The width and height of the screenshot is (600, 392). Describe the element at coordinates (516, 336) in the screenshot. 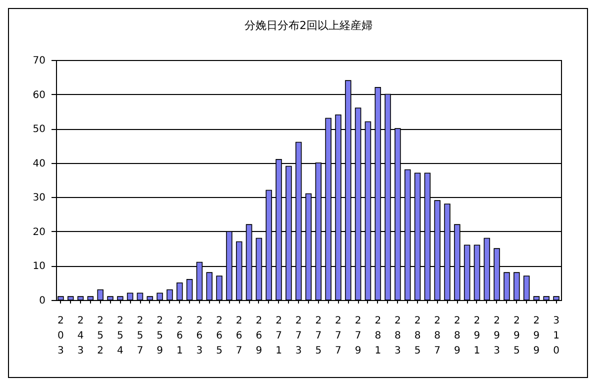

I see `x-tick-label: 295` at that location.